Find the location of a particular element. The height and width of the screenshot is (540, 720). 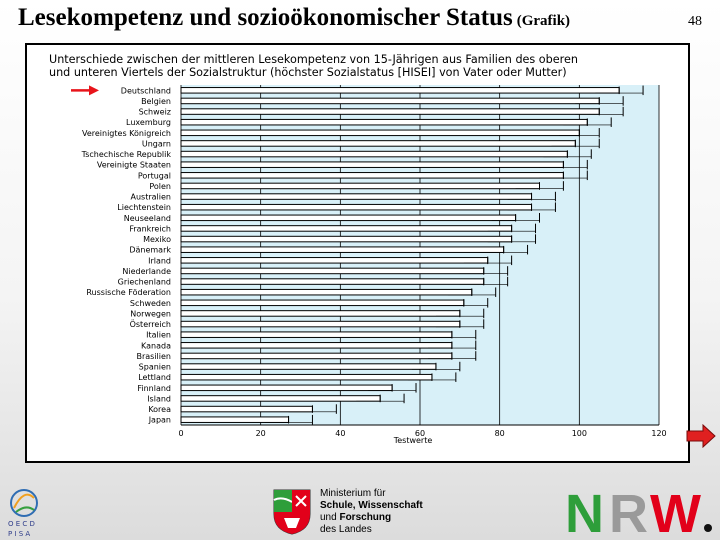

x-tick-label: 40 is located at coordinates (340, 433).